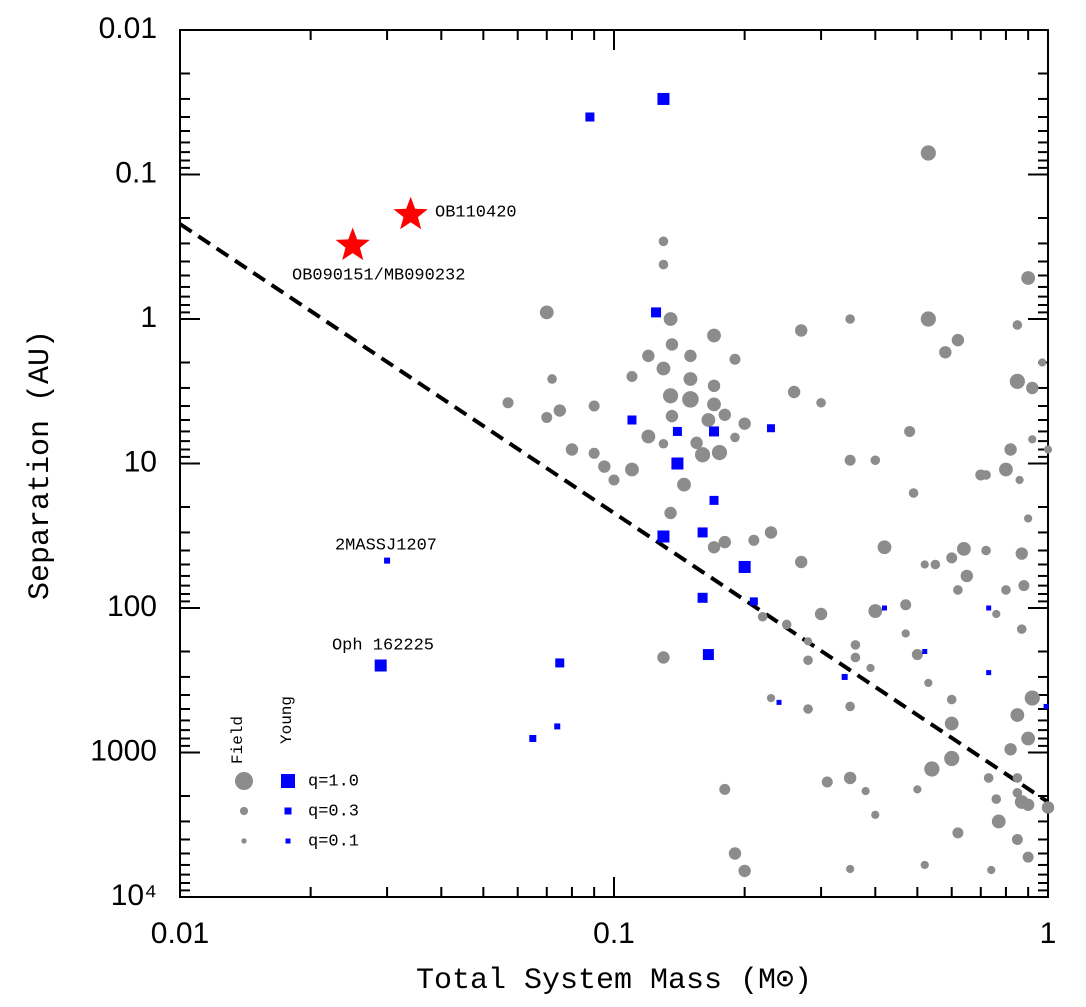 Image resolution: width=1086 pixels, height=1007 pixels. I want to click on annotation: OB090151/MB090232, so click(378, 275).